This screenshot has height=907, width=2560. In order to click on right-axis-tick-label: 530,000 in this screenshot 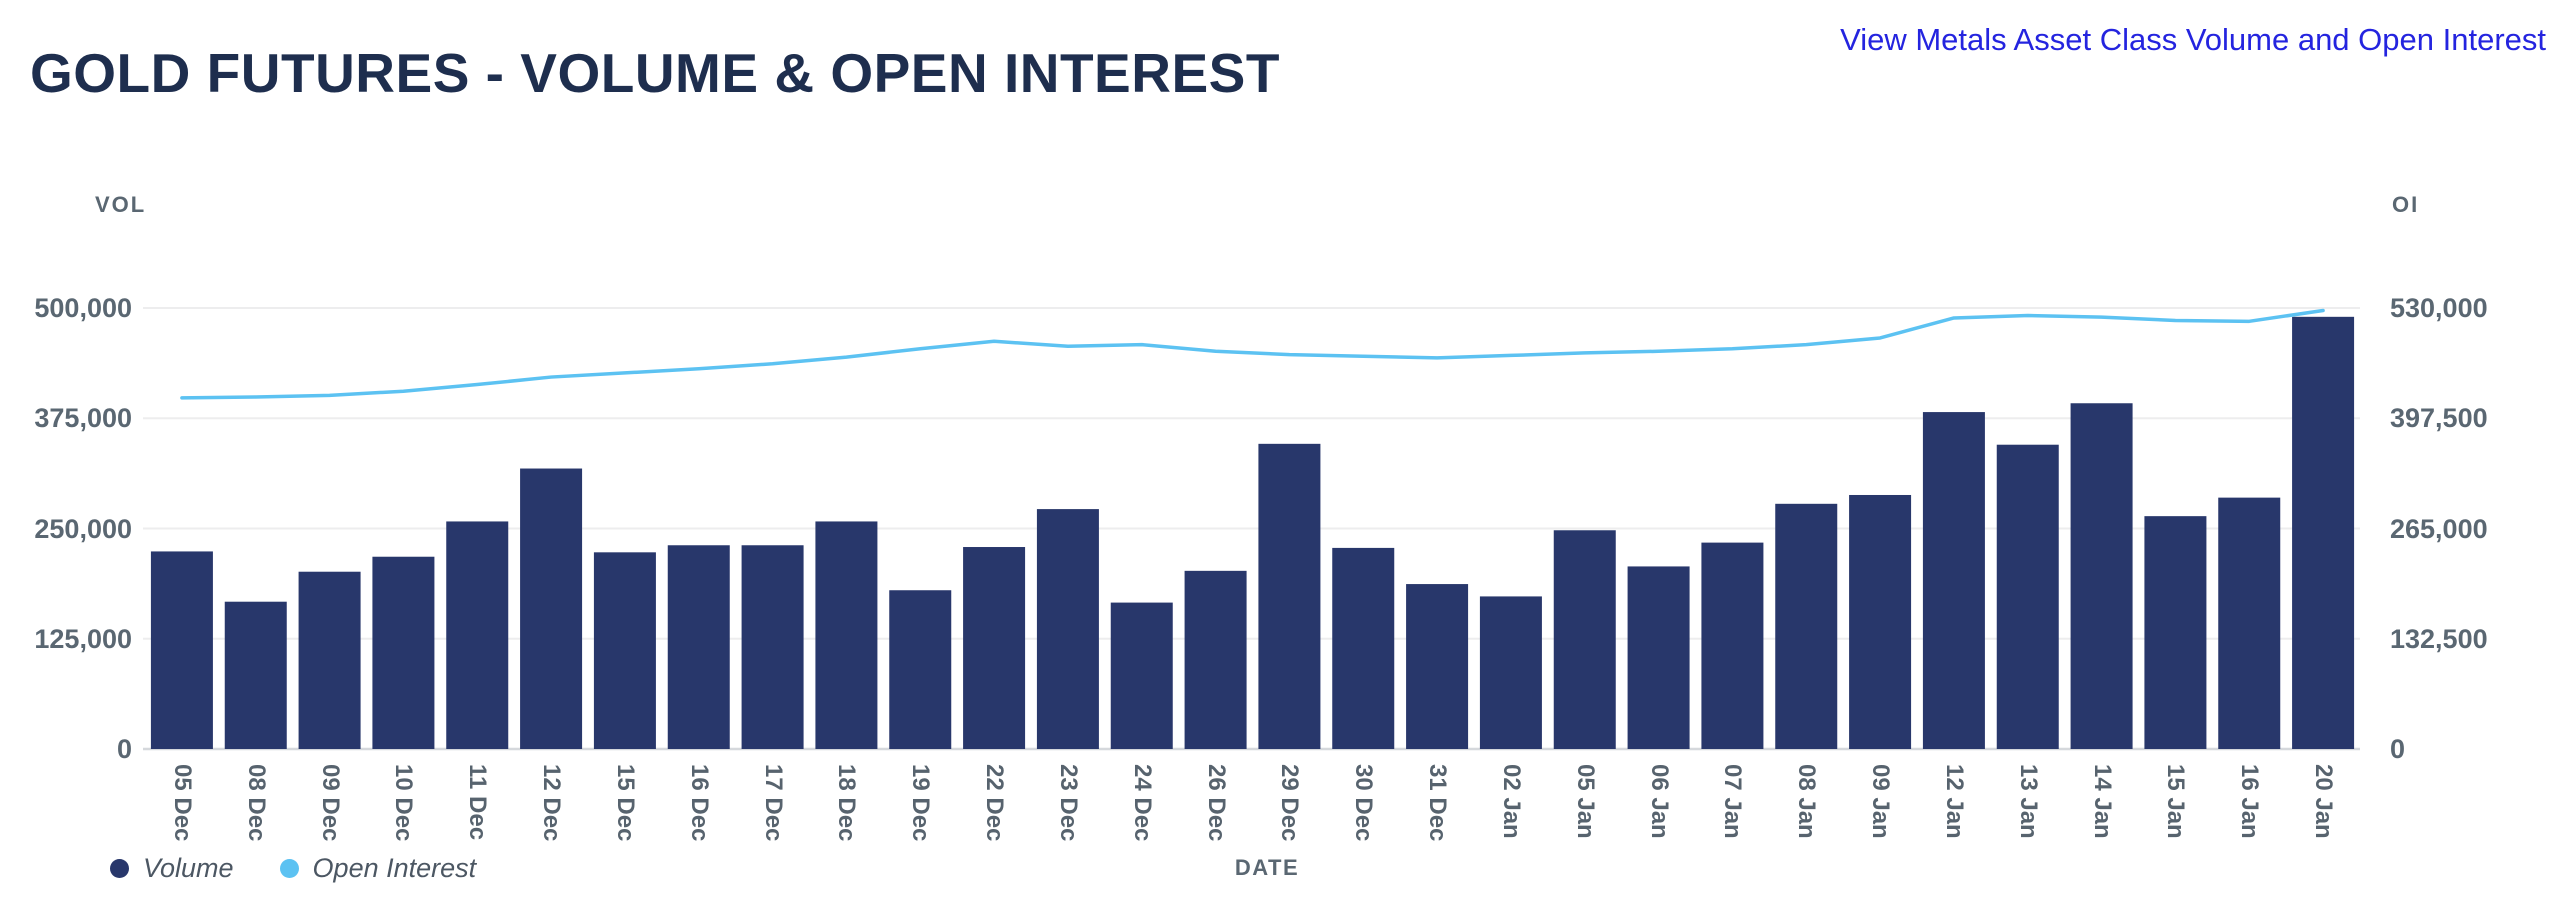, I will do `click(2439, 308)`.